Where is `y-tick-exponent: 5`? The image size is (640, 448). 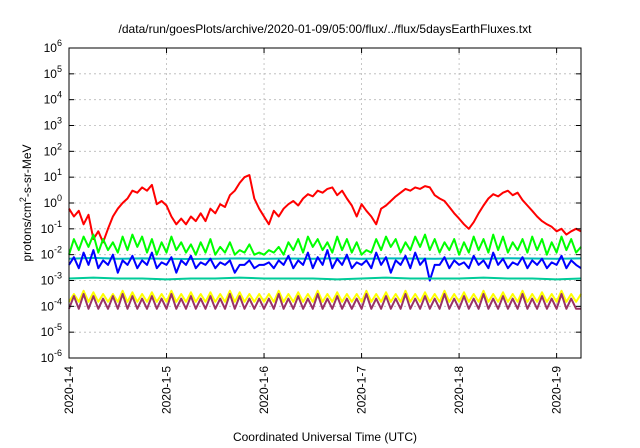
y-tick-exponent: 5 is located at coordinates (59, 69).